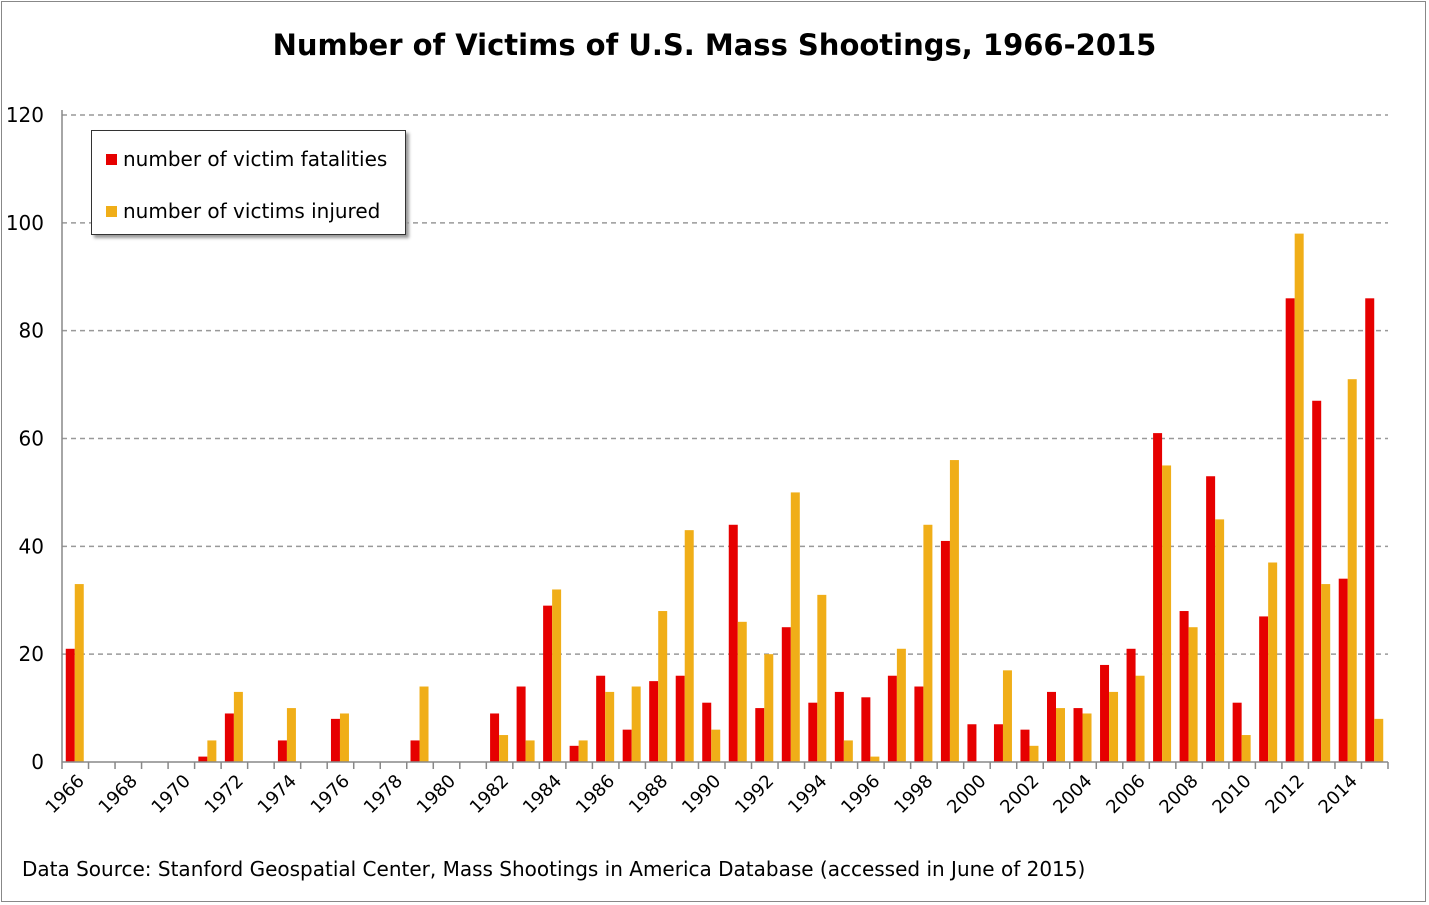  What do you see at coordinates (1060, 735) in the screenshot?
I see `bar-injured-2003` at bounding box center [1060, 735].